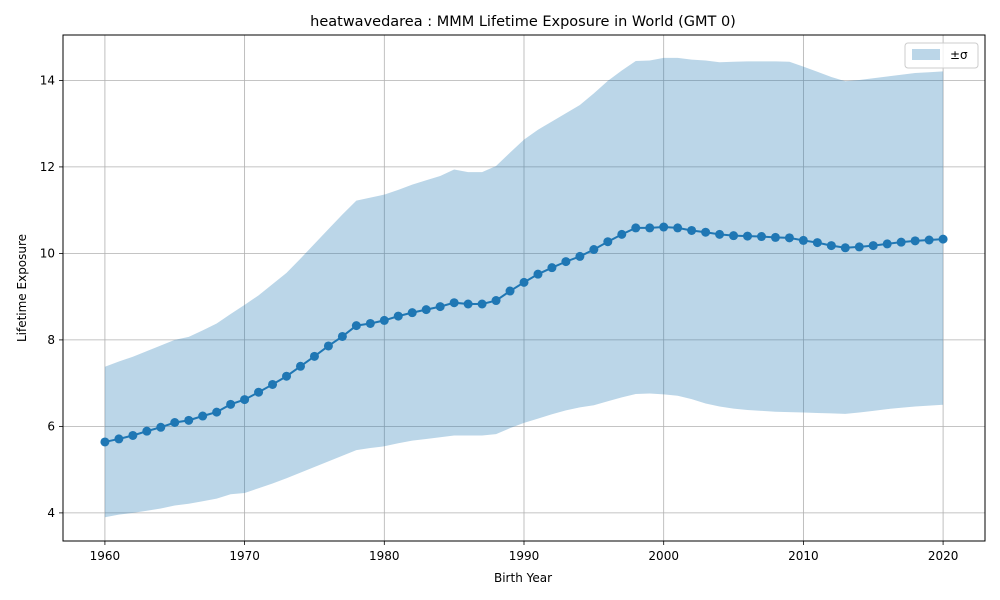  Describe the element at coordinates (244, 556) in the screenshot. I see `x-tick-label: 1970` at that location.